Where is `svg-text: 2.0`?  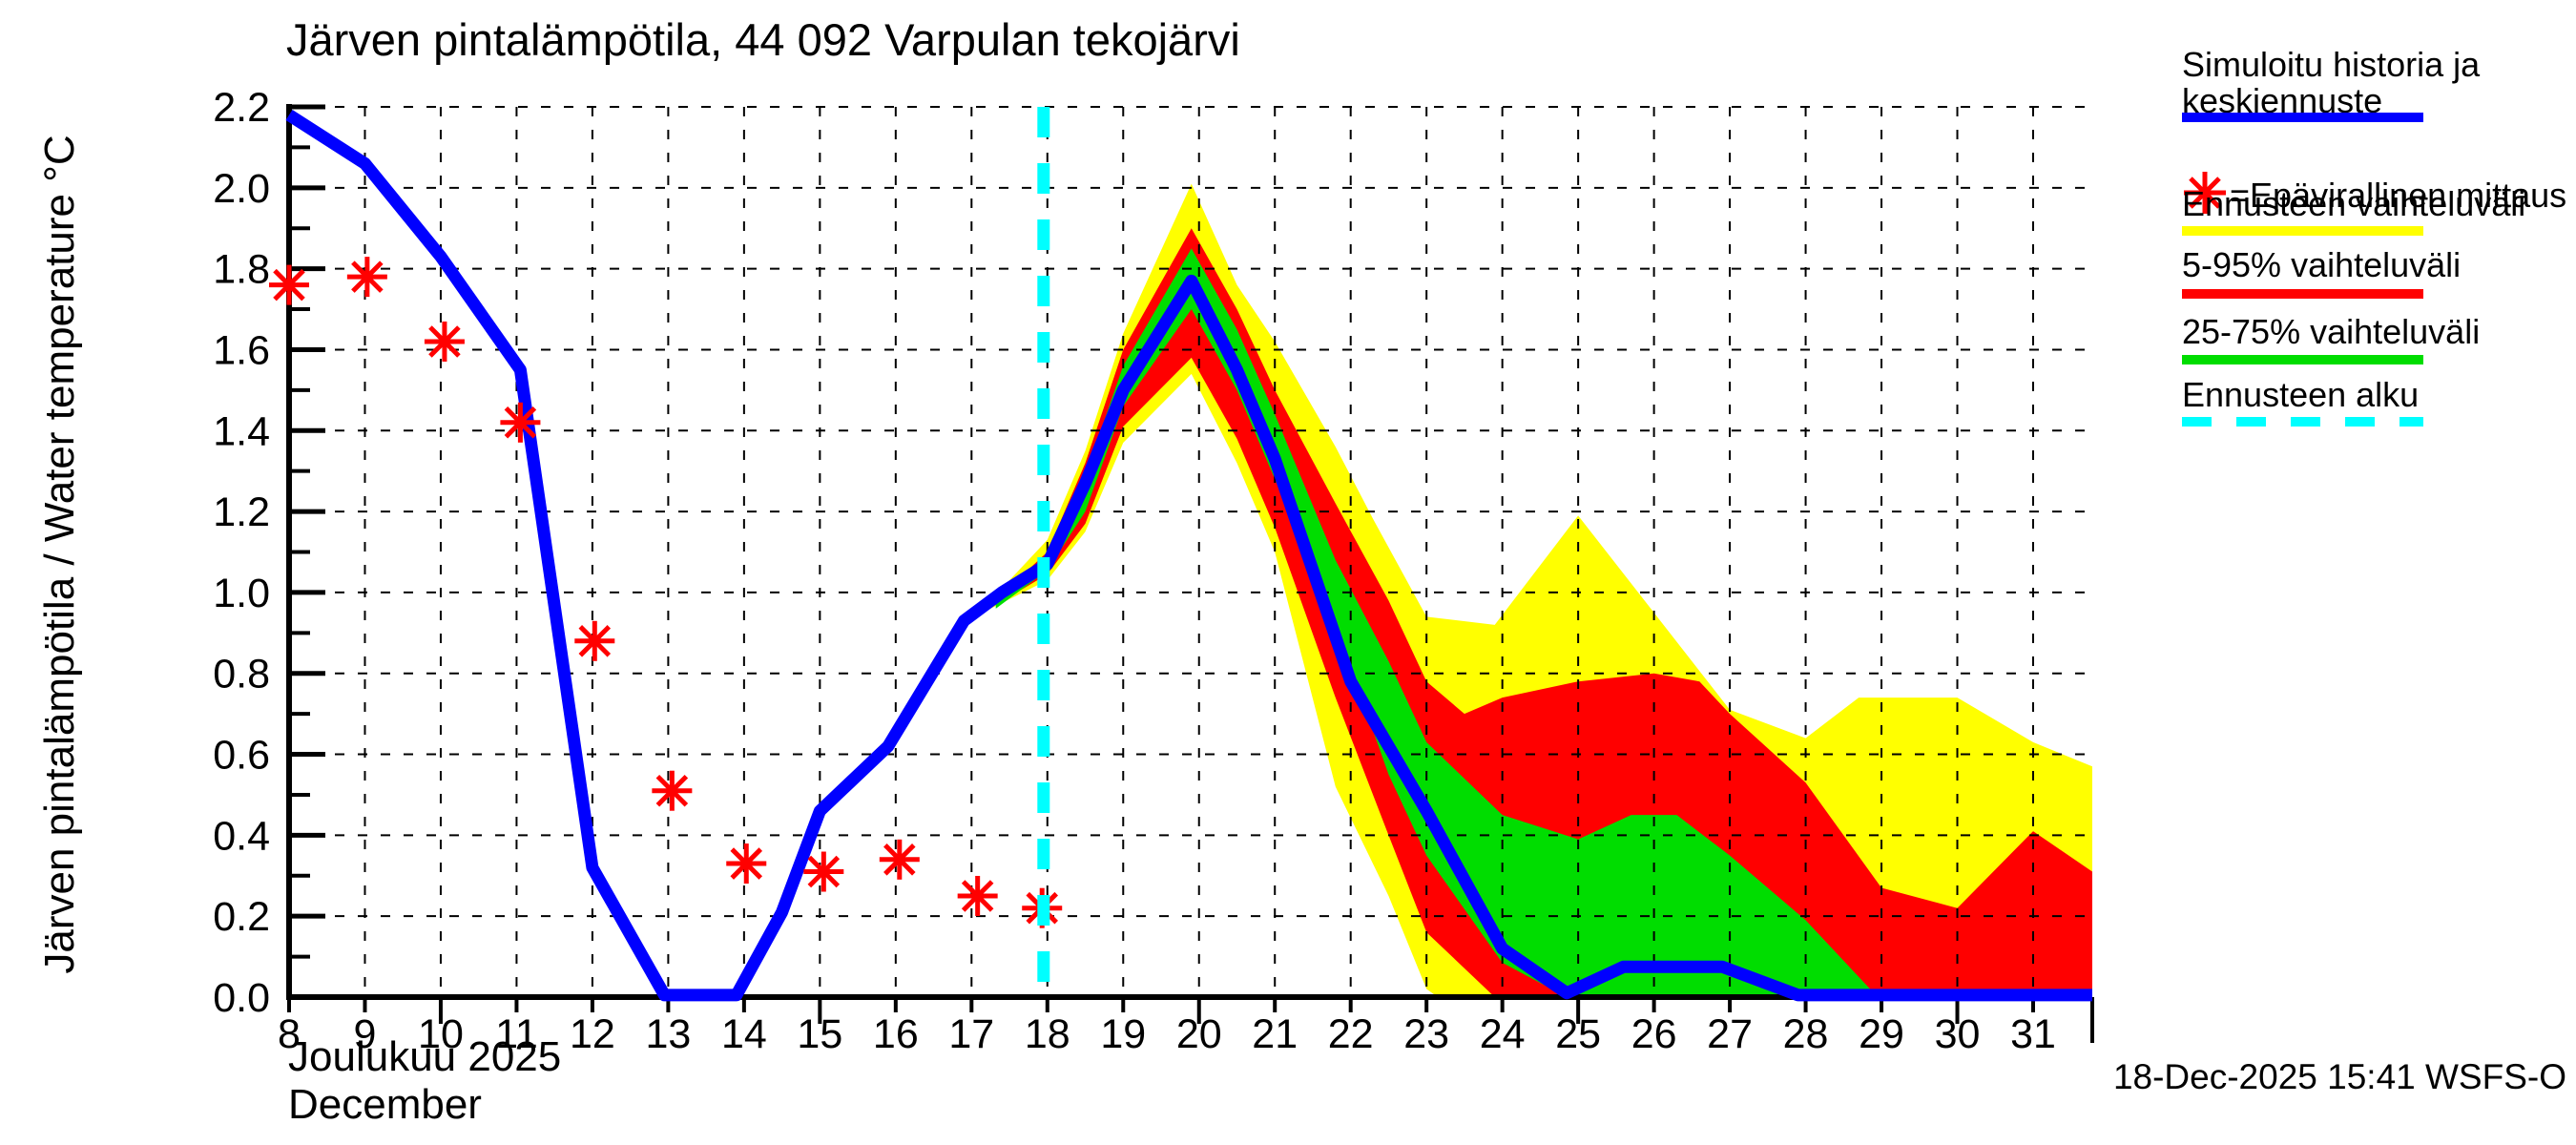
svg-text: 2.0 is located at coordinates (241, 189).